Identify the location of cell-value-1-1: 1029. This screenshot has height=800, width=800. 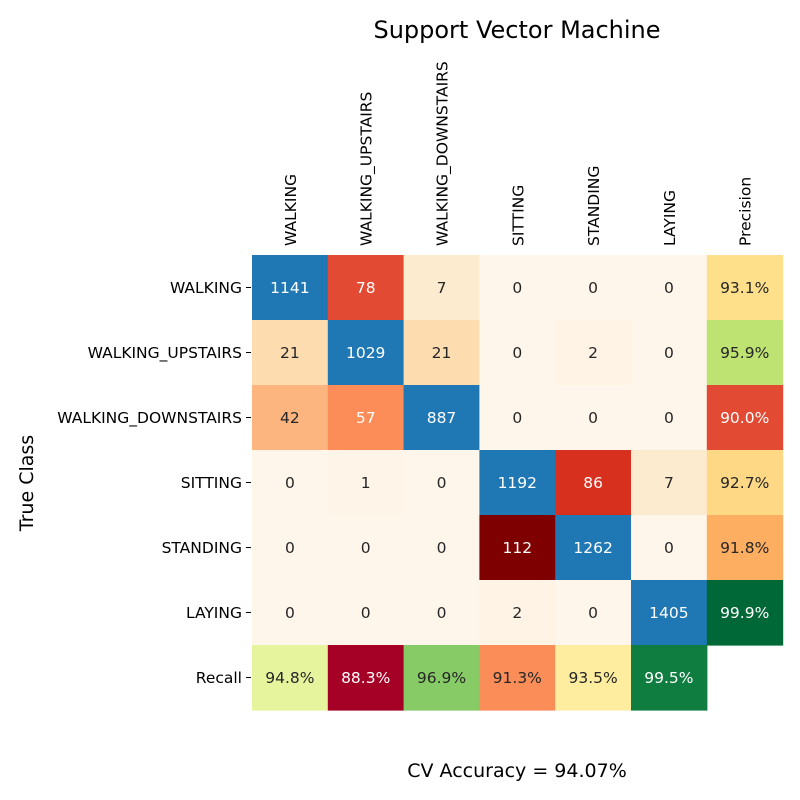
(365, 353).